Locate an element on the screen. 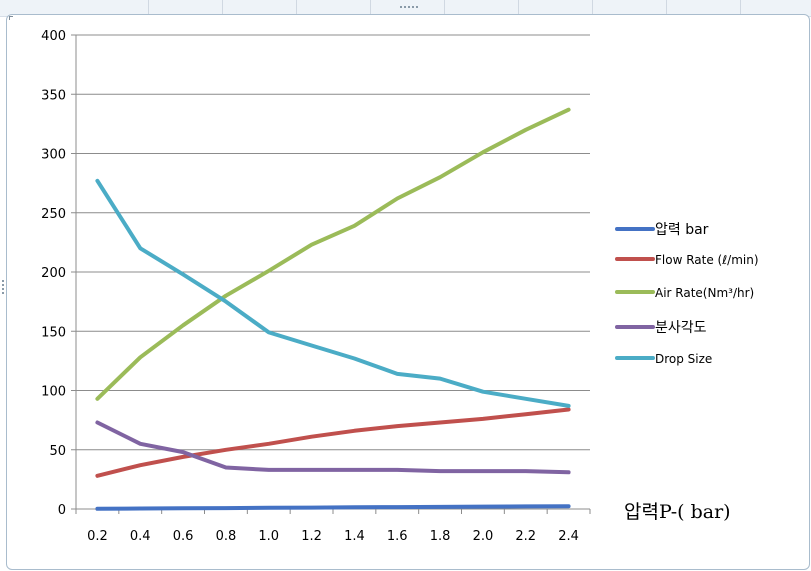  legend-label: 분사각도 is located at coordinates (681, 328).